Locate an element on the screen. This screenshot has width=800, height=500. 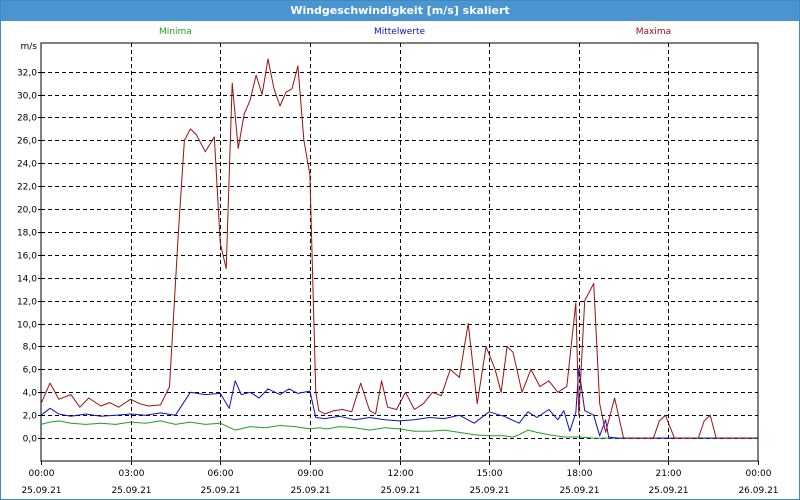
x-tick-time: 12:00 is located at coordinates (401, 474).